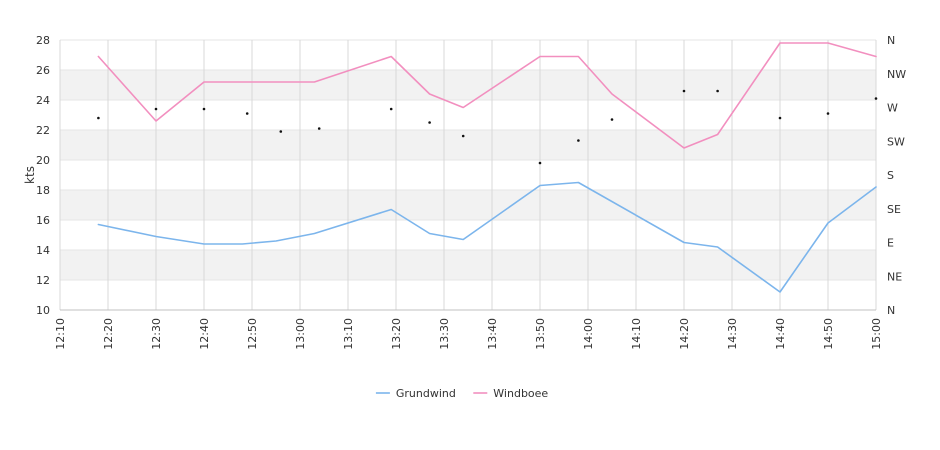 This screenshot has height=450, width=940. I want to click on legend-item-grundwind: Grundwind, so click(415, 393).